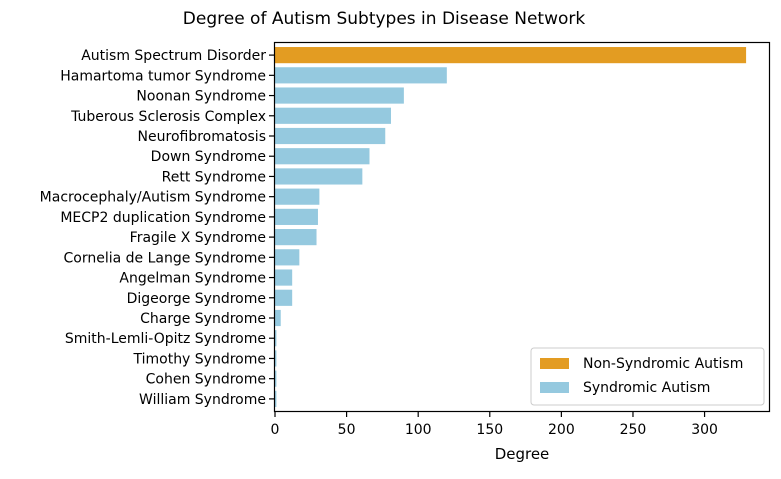 This screenshot has height=479, width=781. I want to click on y-tick-label: Noonan Syndrome, so click(201, 97).